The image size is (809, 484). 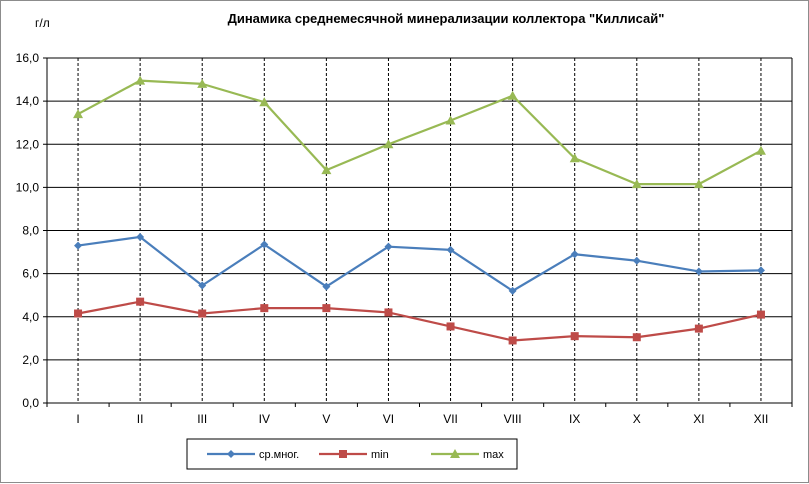 What do you see at coordinates (28, 187) in the screenshot?
I see `y-tick-label: 10,0` at bounding box center [28, 187].